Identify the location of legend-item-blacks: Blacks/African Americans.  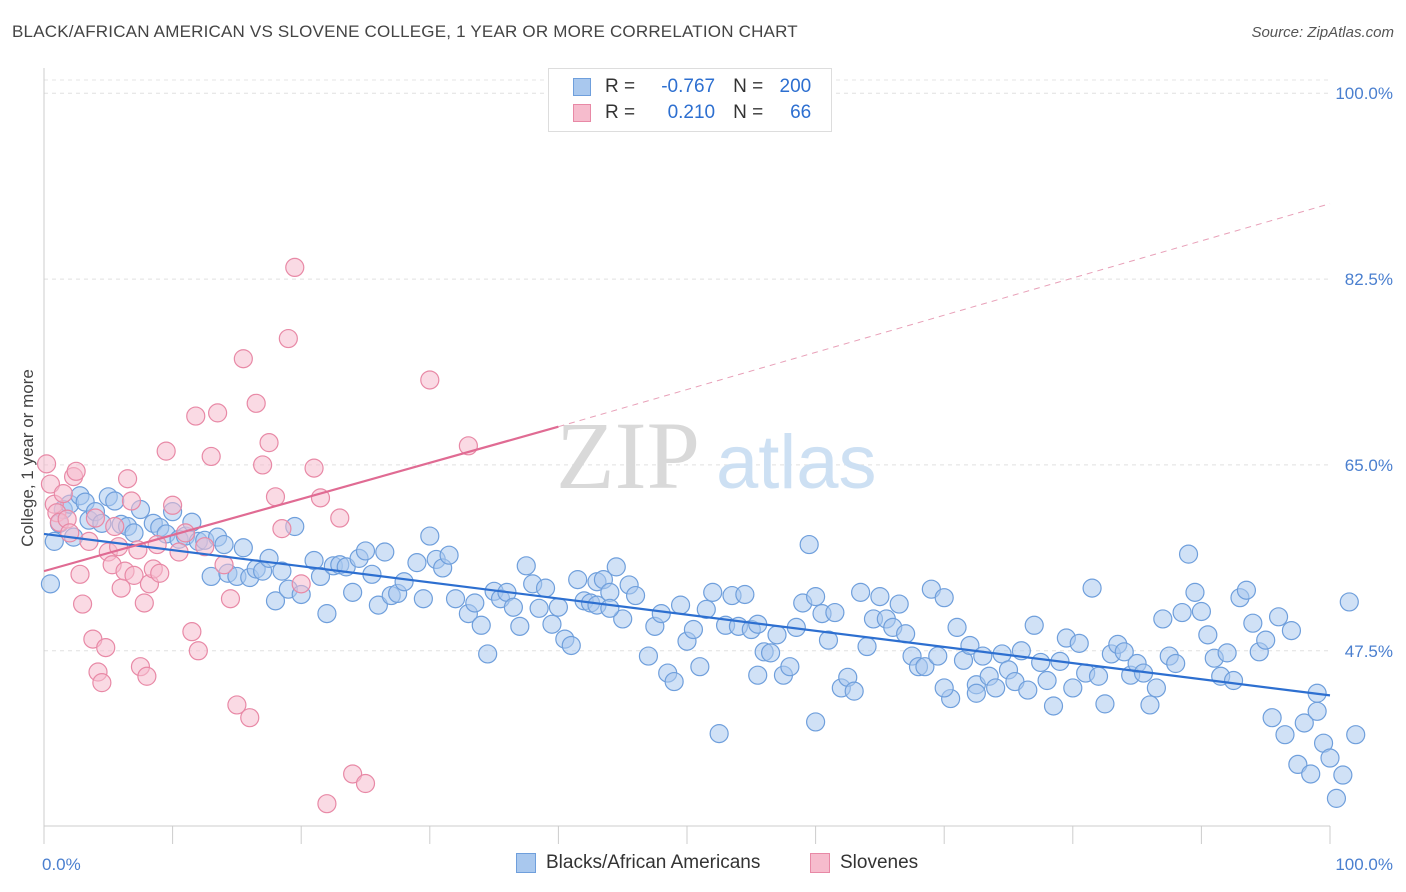
(638, 863).